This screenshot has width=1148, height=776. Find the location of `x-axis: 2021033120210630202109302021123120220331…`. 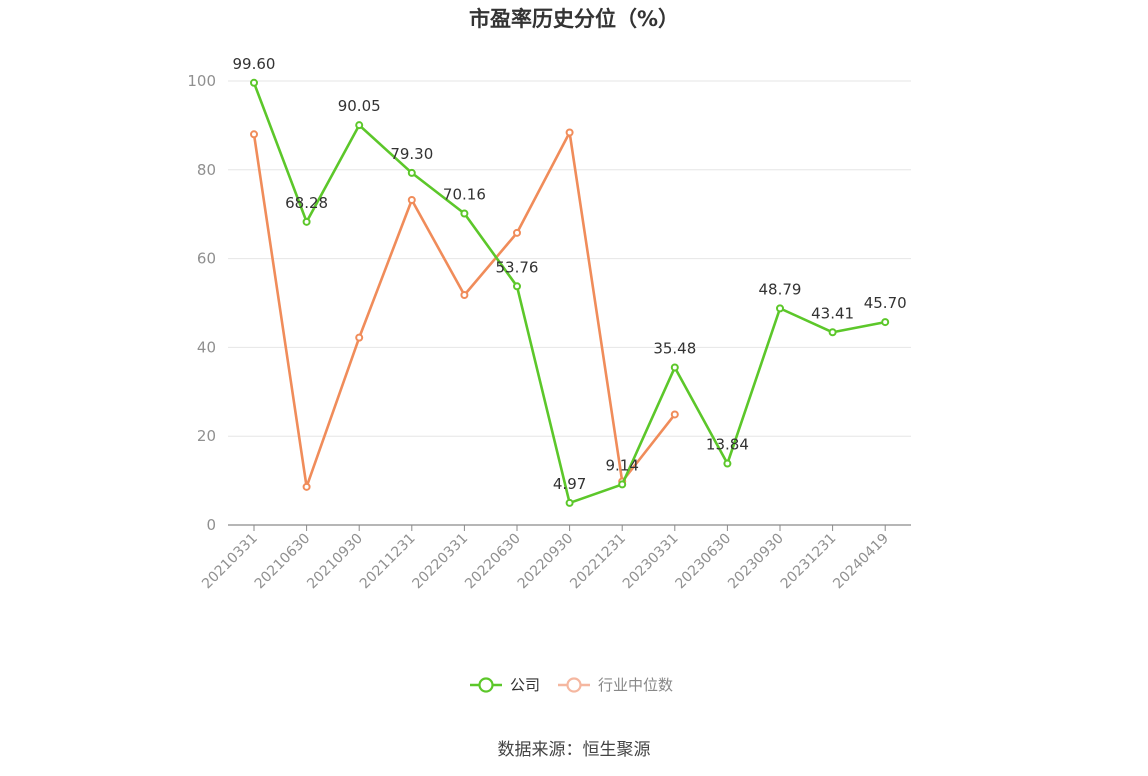

x-axis: 2021033120210630202109302021123120220331… is located at coordinates (555, 558).